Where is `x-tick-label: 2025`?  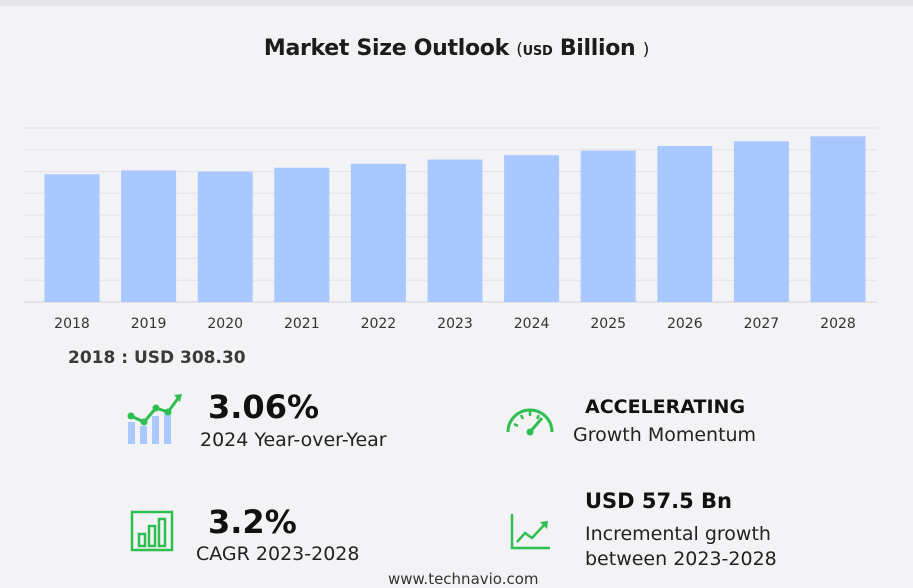
x-tick-label: 2025 is located at coordinates (608, 324).